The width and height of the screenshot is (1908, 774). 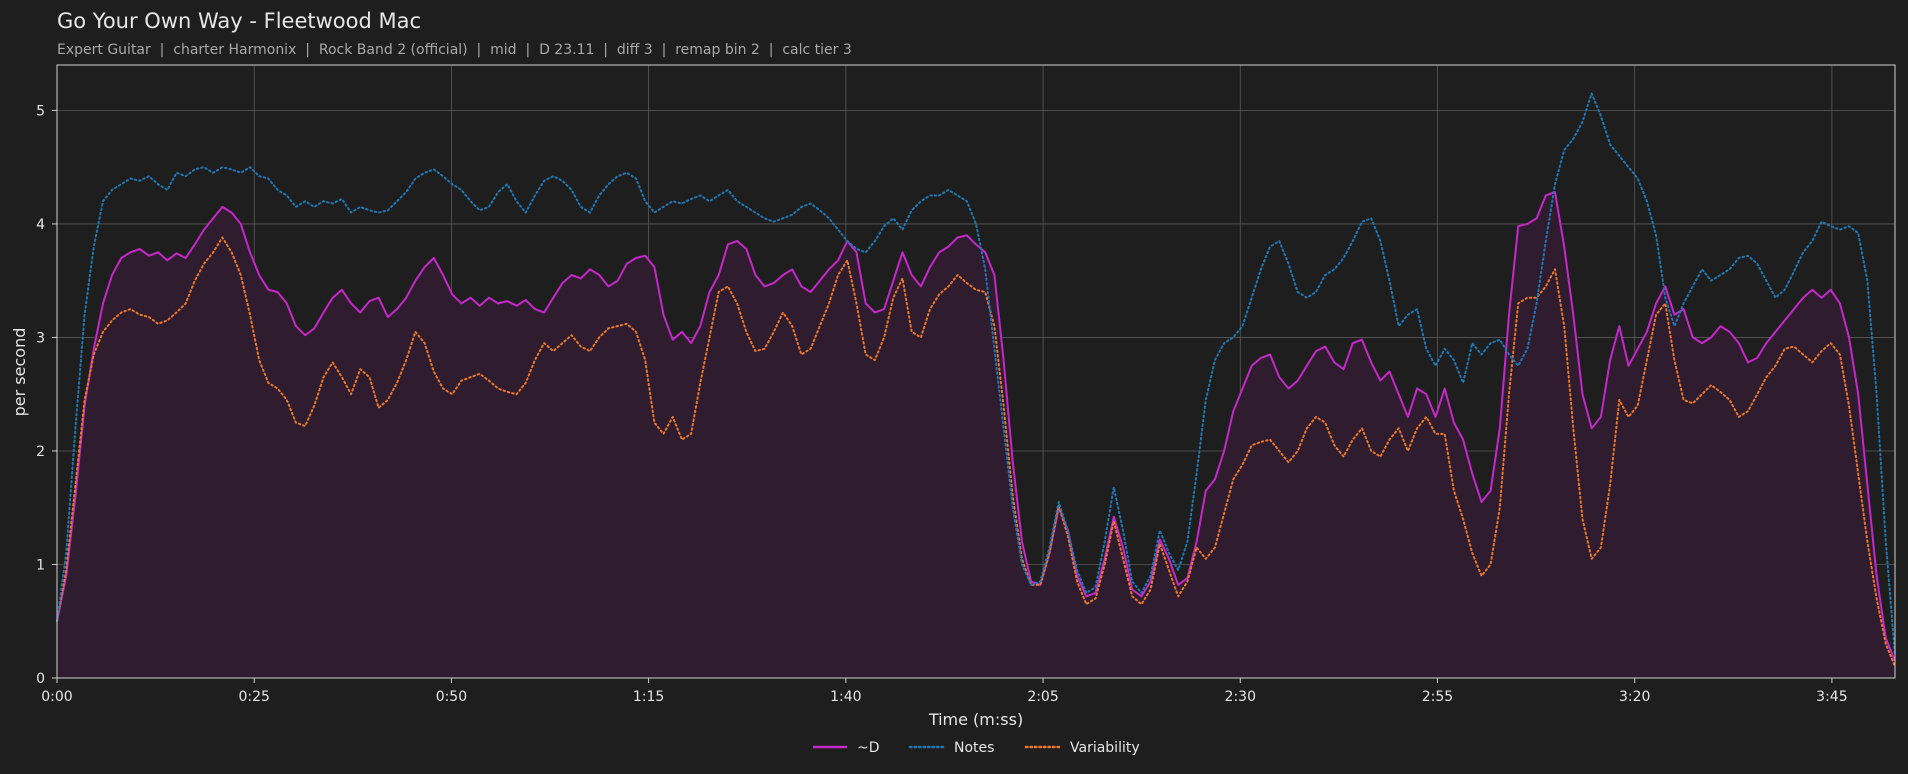 What do you see at coordinates (1240, 697) in the screenshot?
I see `x-tick-label: 2:30` at bounding box center [1240, 697].